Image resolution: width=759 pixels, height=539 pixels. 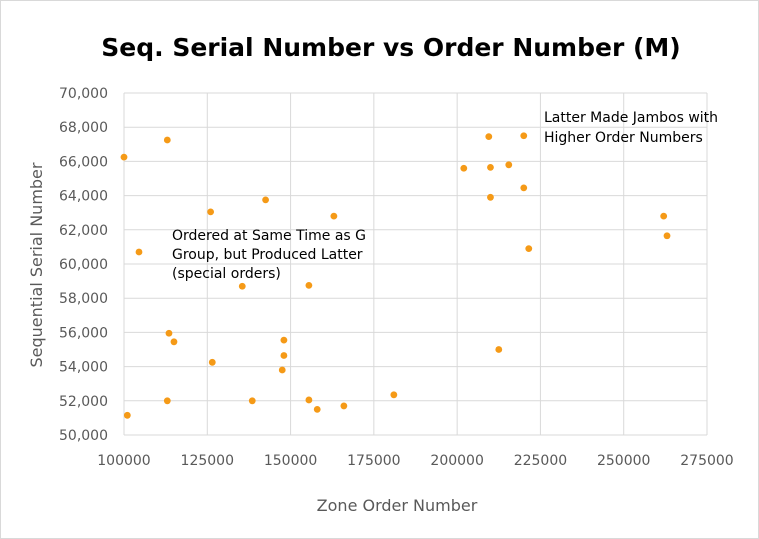 What do you see at coordinates (706, 461) in the screenshot?
I see `x-tick-label: 275000` at bounding box center [706, 461].